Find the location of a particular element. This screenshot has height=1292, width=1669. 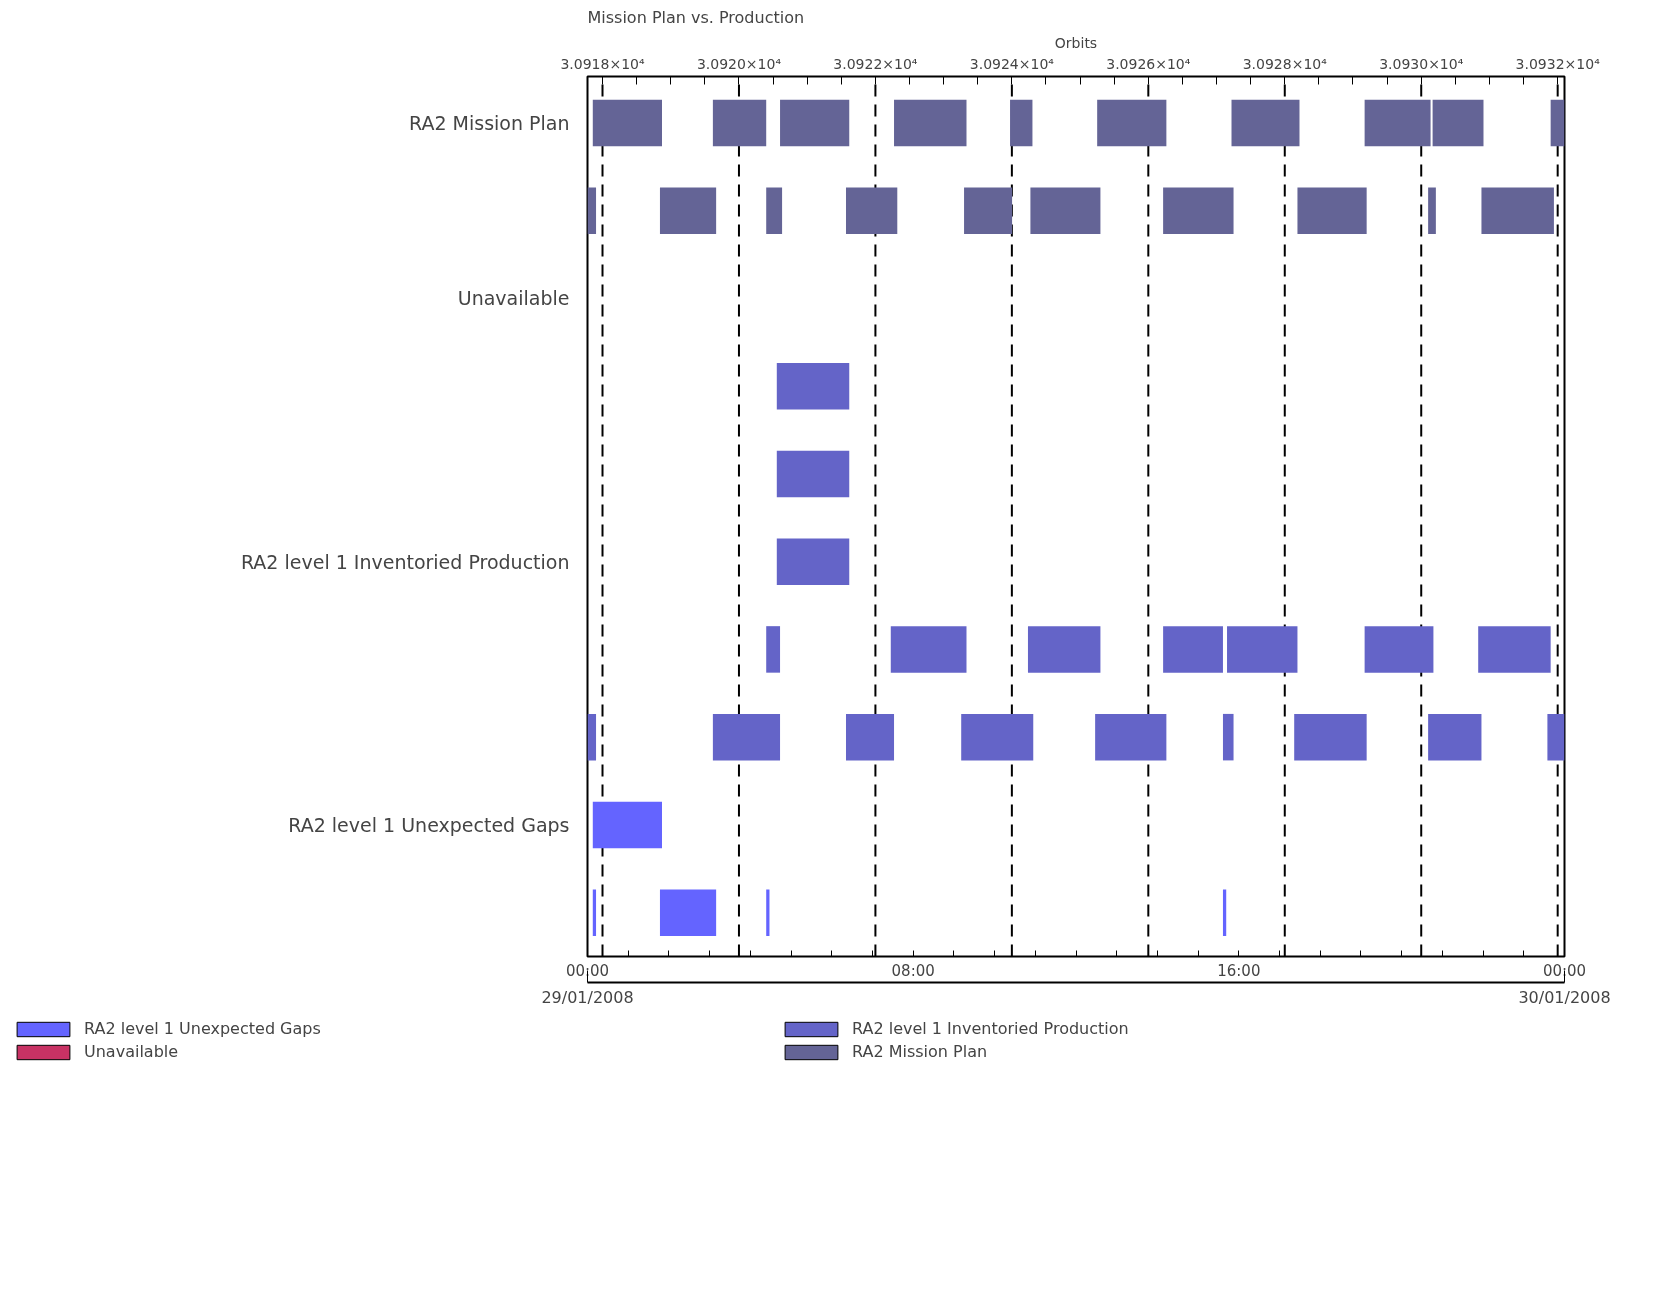

x2-tick-label: 3.0932×10⁴ is located at coordinates (1558, 63).